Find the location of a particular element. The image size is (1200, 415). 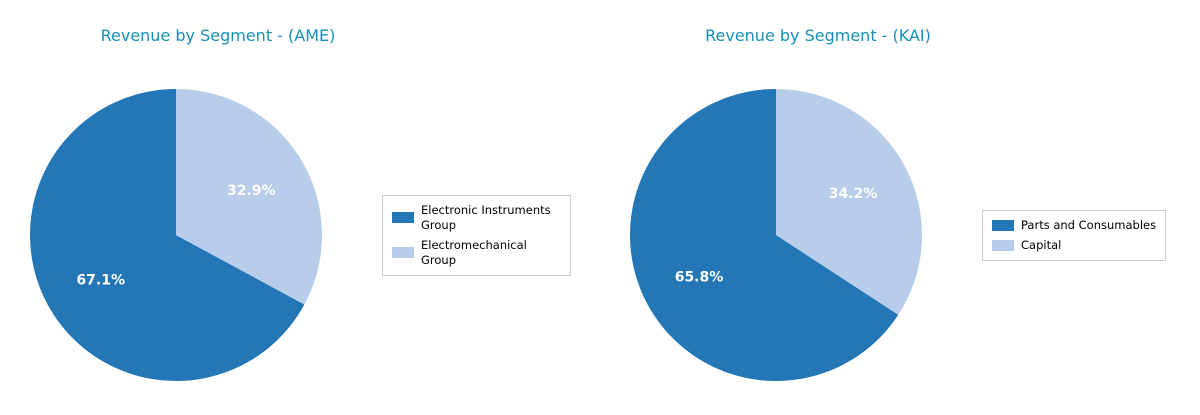

chart-title: Revenue by Segment - (KAI) is located at coordinates (818, 35).